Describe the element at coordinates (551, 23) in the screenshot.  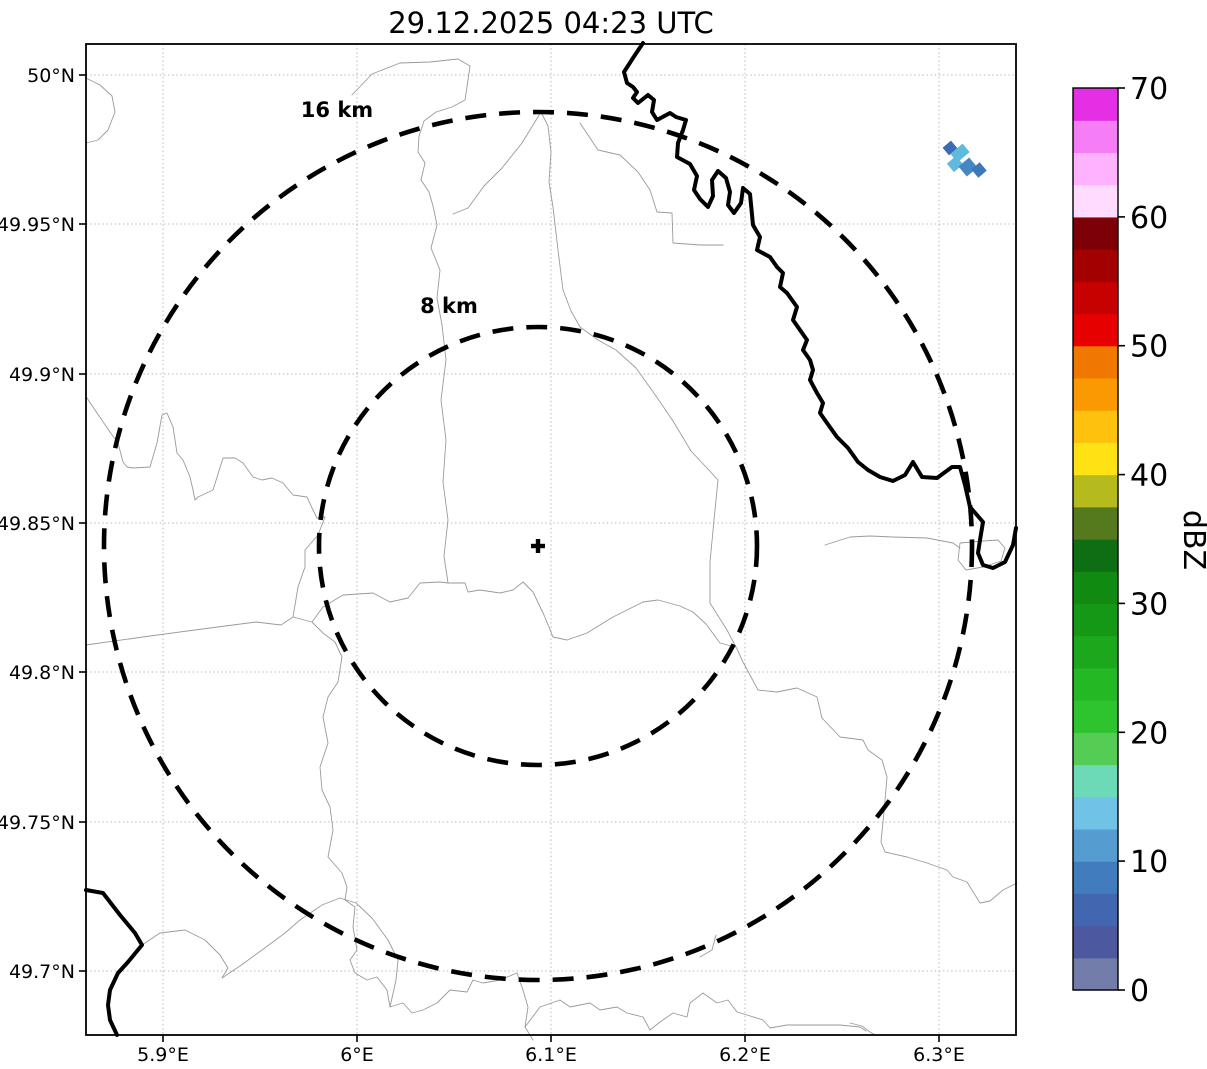
I see `plot-title: 29.12.2025 04:23 UTC` at that location.